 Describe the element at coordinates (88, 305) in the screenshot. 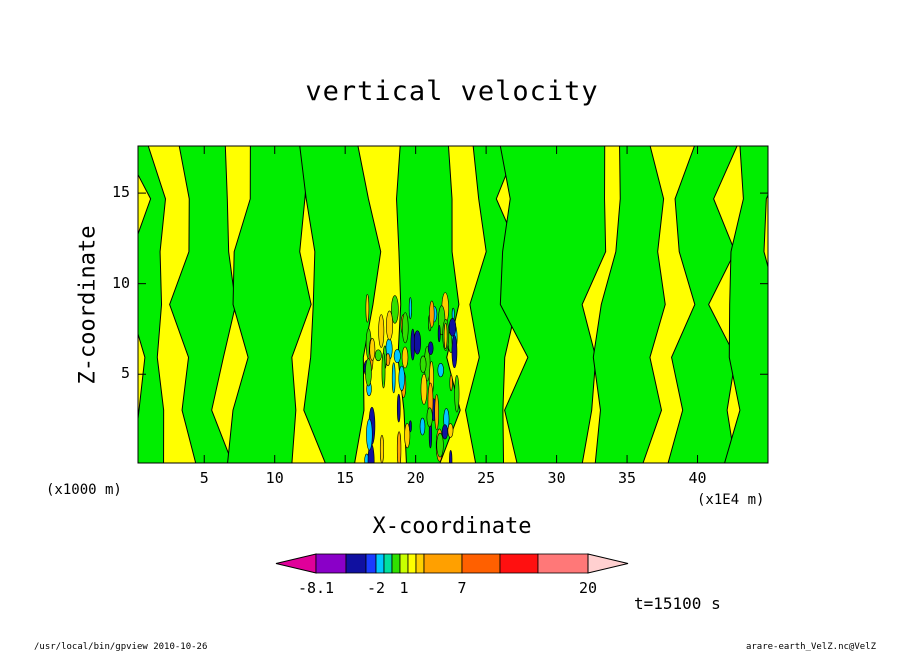

I see `y-axis-label: Z-coordinate` at that location.